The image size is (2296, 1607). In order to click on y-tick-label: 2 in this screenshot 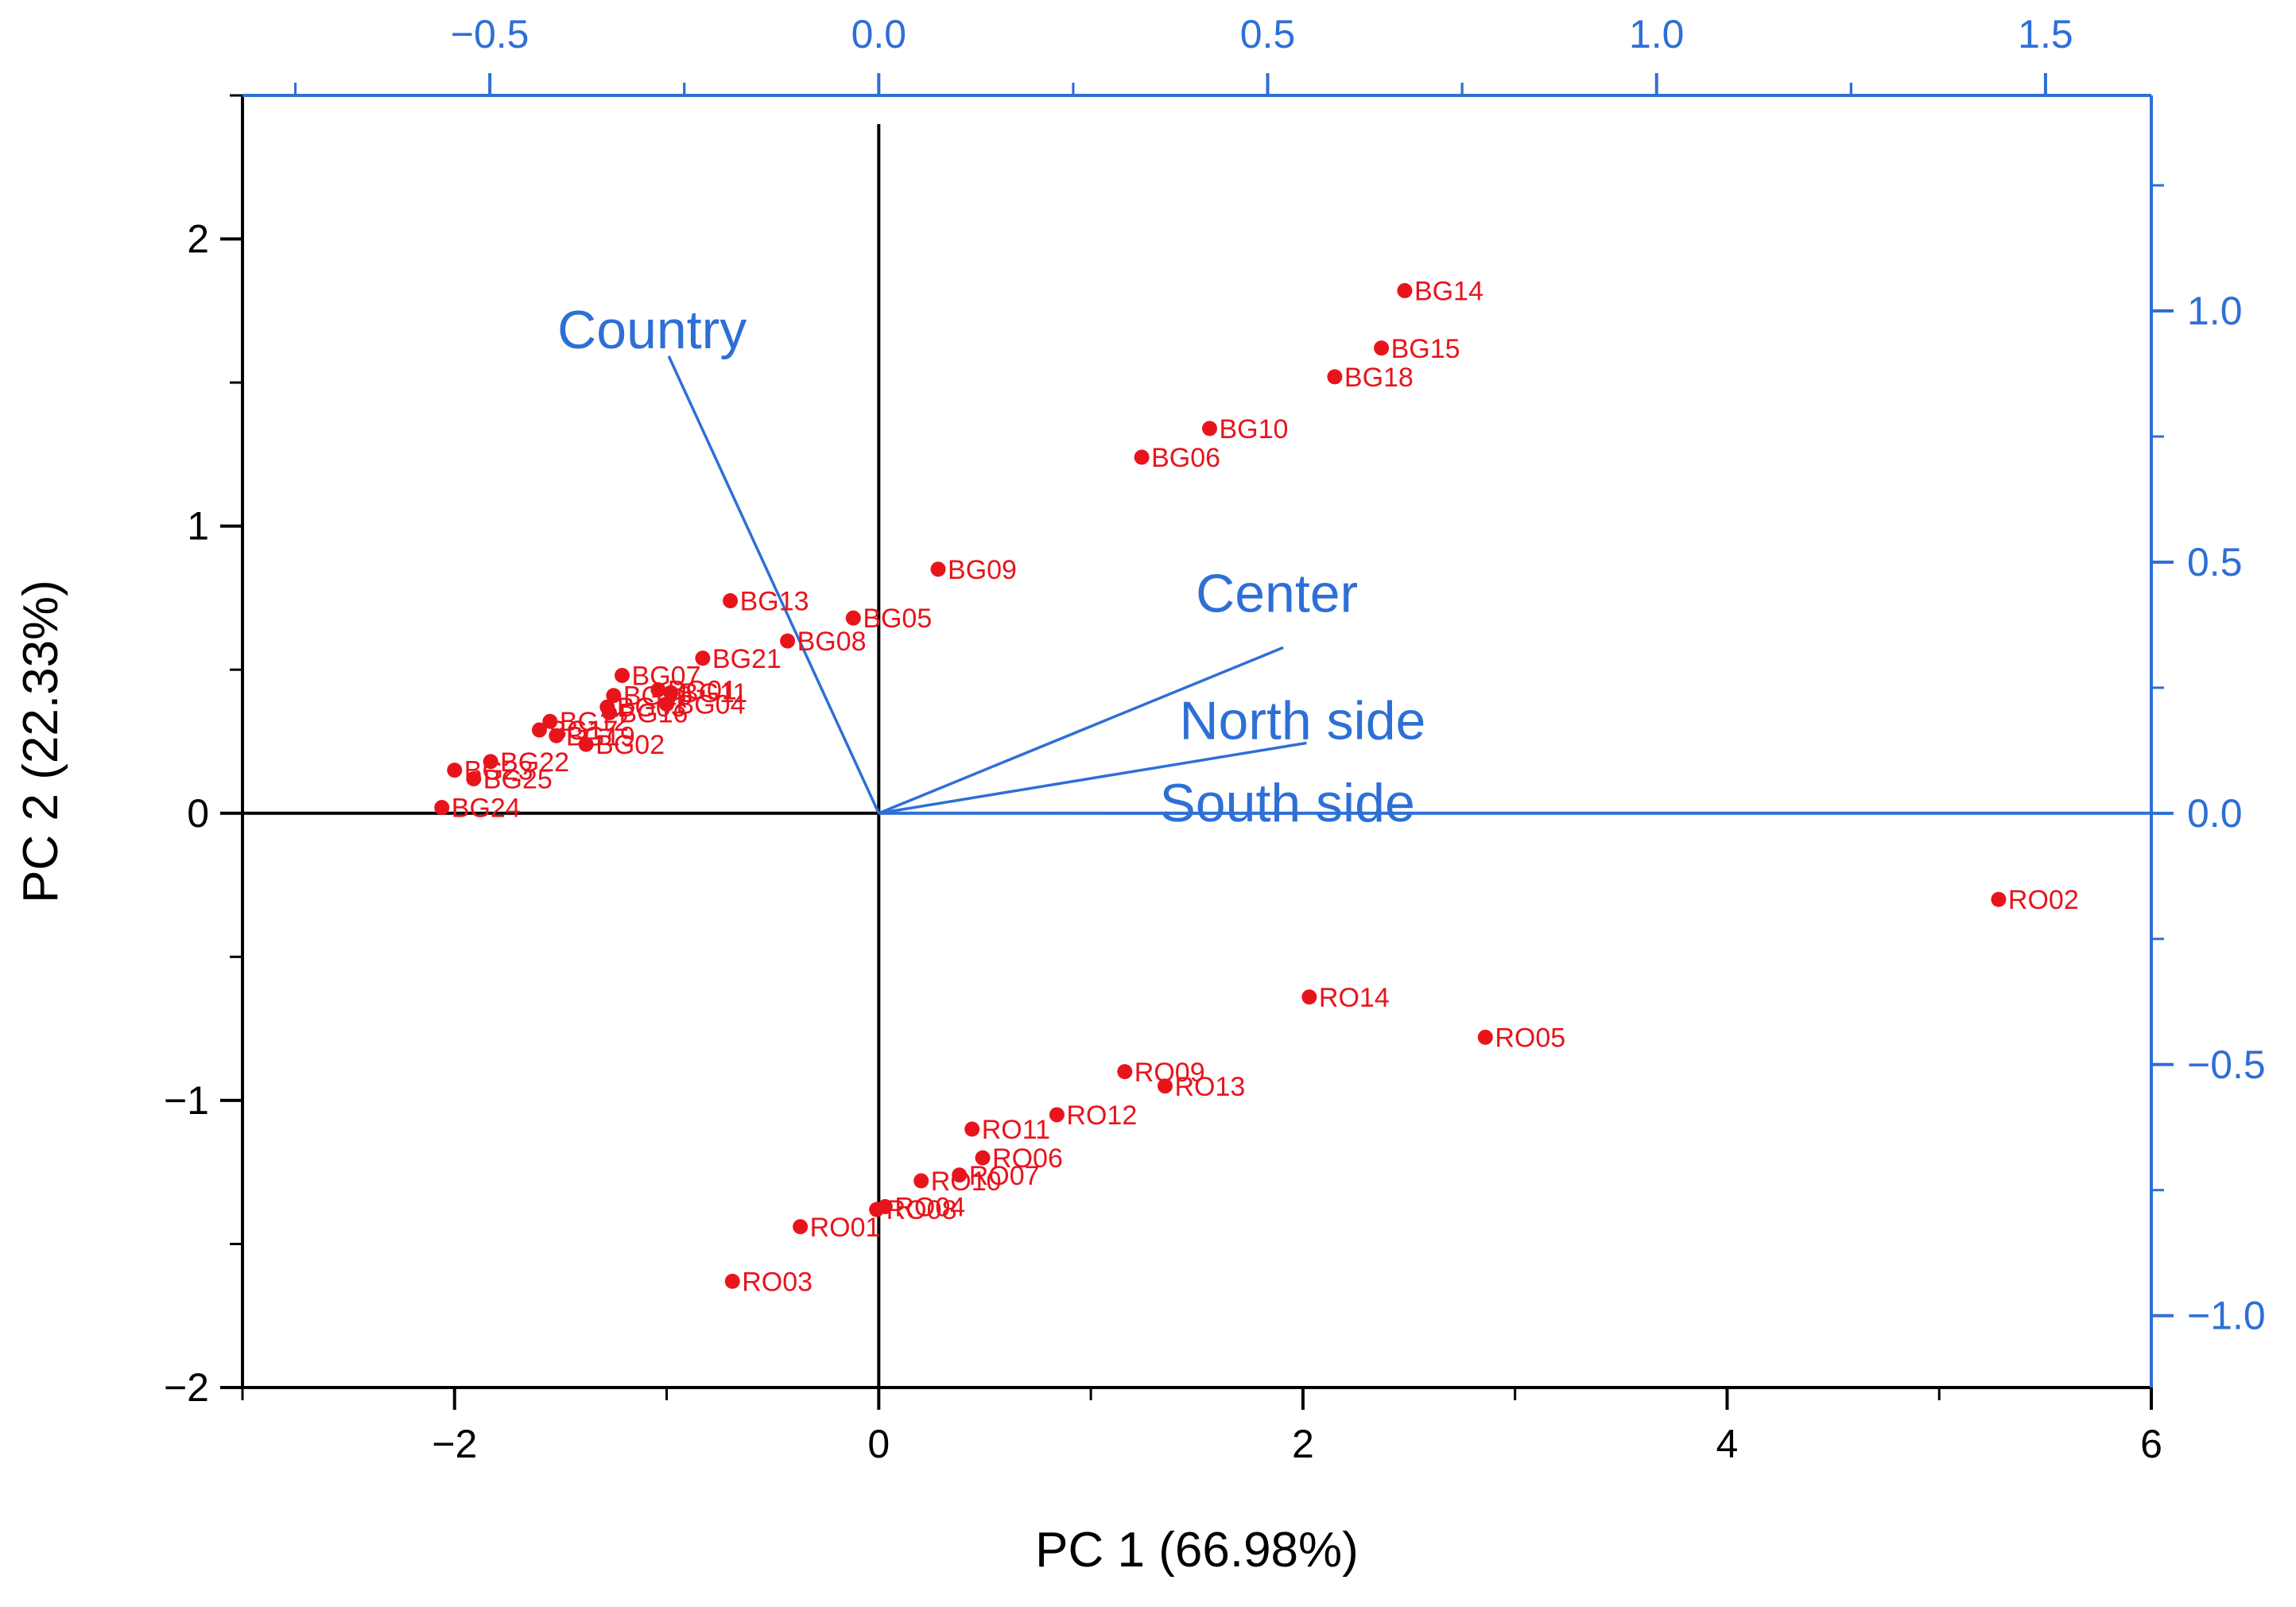, I will do `click(198, 239)`.